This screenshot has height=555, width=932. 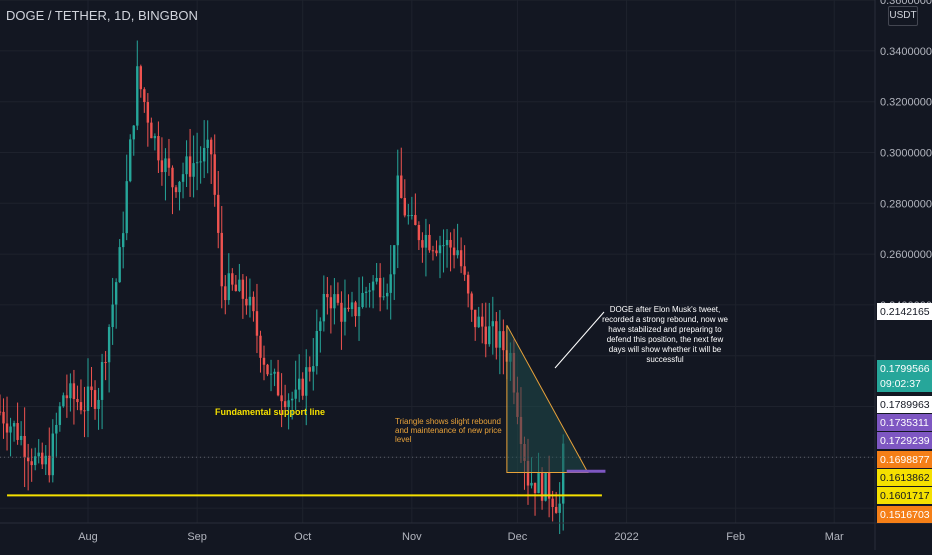 I want to click on price-tag-label: 0.1516703, so click(x=905, y=515).